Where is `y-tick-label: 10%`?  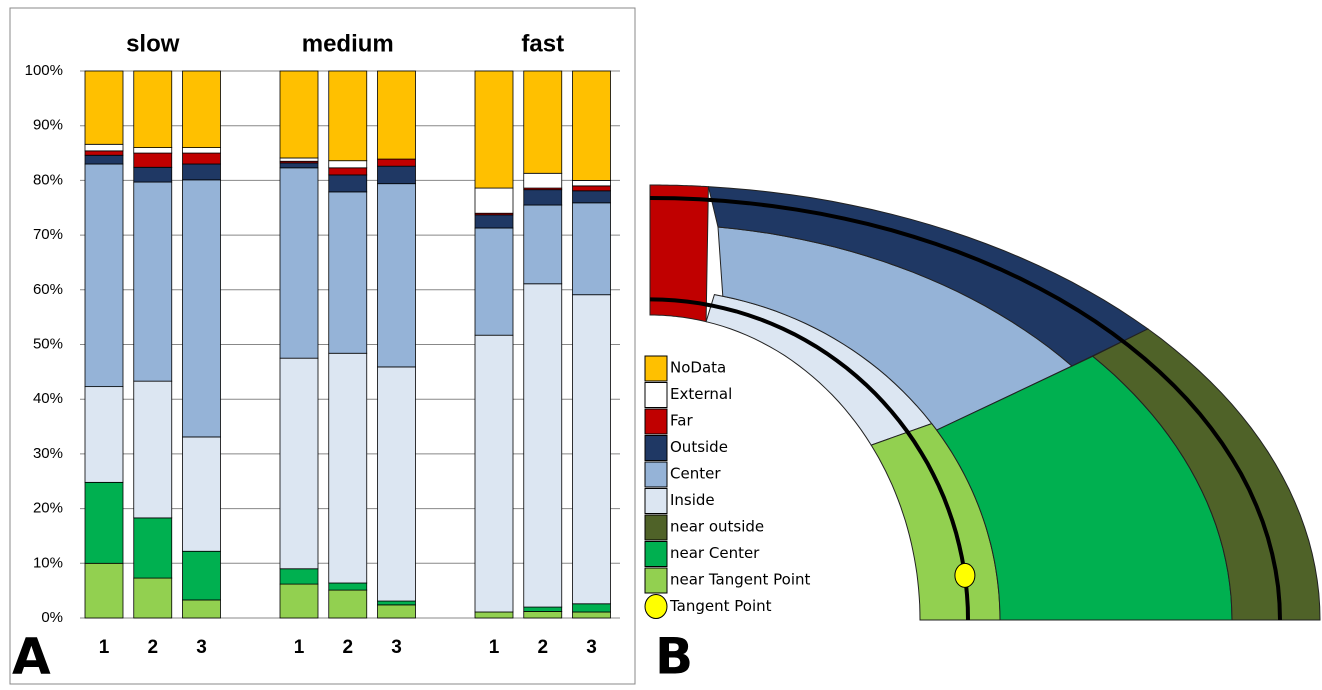
y-tick-label: 10% is located at coordinates (48, 562).